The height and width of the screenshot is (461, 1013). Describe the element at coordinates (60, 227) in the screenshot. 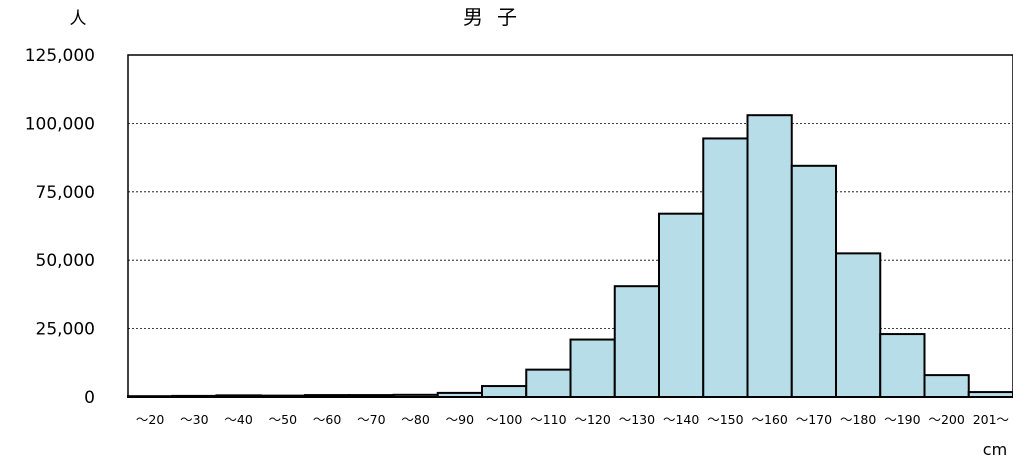

I see `y-tick-labels: 0 25,000 50,000 75,000 100,000 125,000` at that location.